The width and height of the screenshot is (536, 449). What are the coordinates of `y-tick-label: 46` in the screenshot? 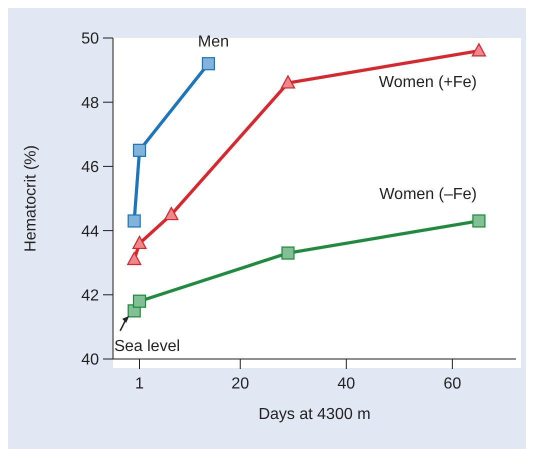 It's located at (90, 167).